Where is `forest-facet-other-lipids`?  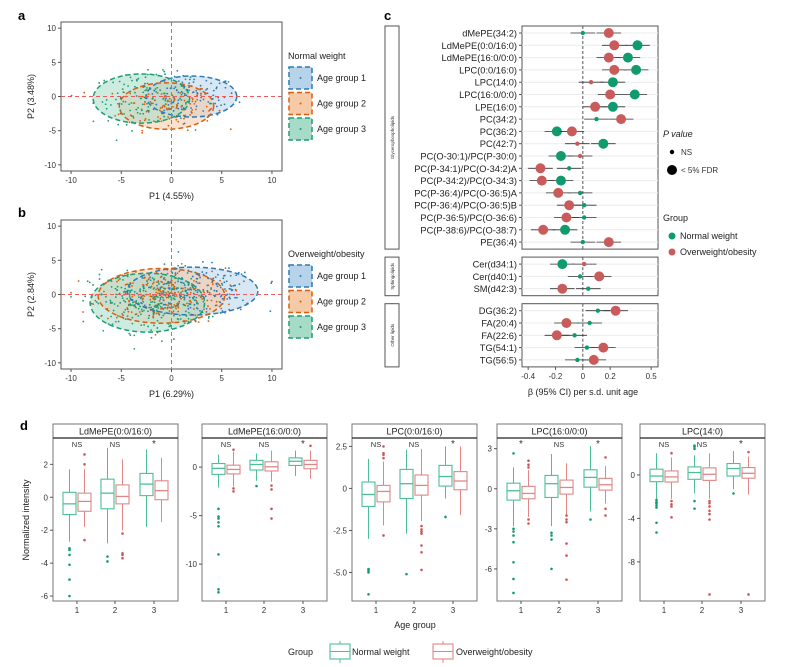 forest-facet-other-lipids is located at coordinates (521, 335).